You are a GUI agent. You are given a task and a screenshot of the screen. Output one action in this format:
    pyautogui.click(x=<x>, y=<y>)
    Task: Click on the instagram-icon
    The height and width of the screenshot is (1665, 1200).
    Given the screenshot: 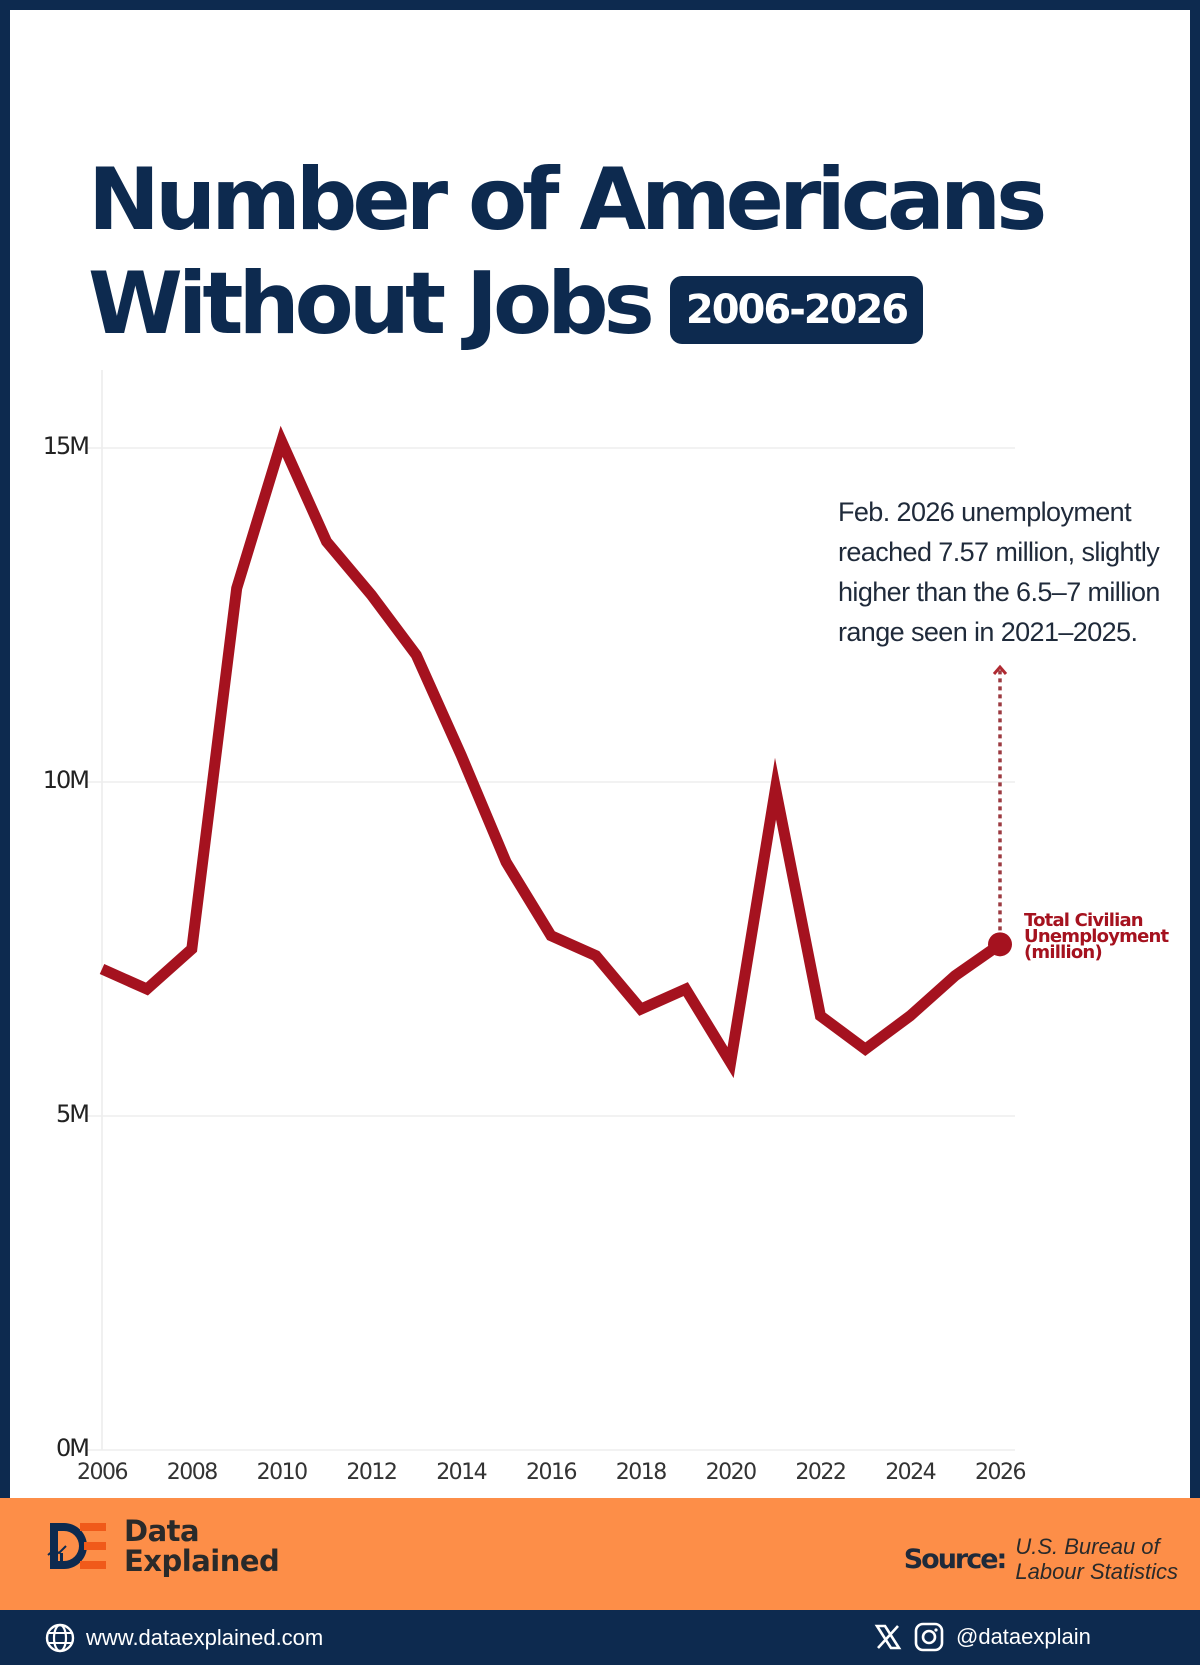 What is the action you would take?
    pyautogui.click(x=929, y=1637)
    